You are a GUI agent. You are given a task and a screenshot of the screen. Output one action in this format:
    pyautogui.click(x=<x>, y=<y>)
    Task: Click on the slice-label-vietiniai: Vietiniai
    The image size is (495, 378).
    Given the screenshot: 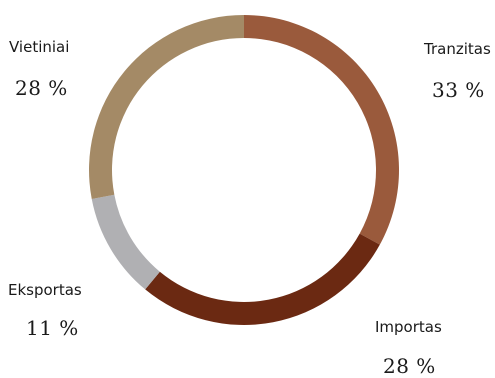 What is the action you would take?
    pyautogui.click(x=39, y=47)
    